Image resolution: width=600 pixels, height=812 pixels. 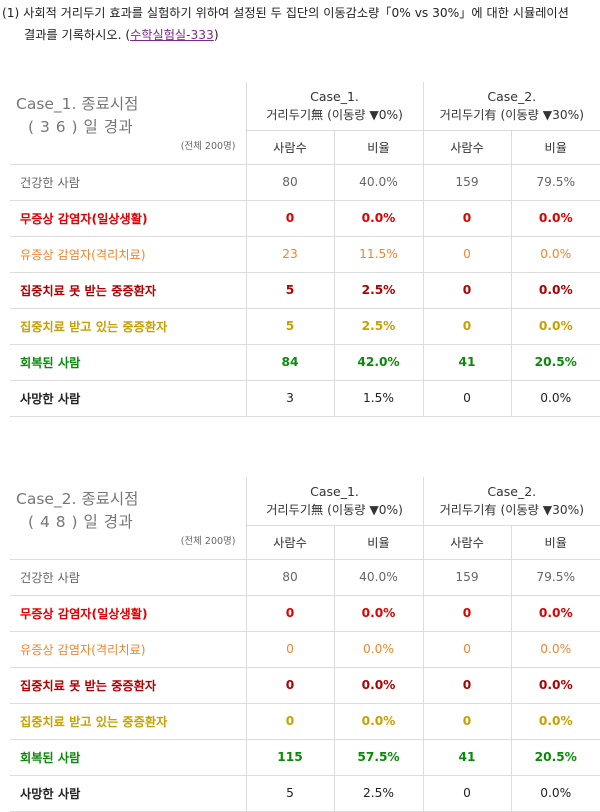 What do you see at coordinates (77, 104) in the screenshot?
I see `table-title: Case_1. 종료시점` at bounding box center [77, 104].